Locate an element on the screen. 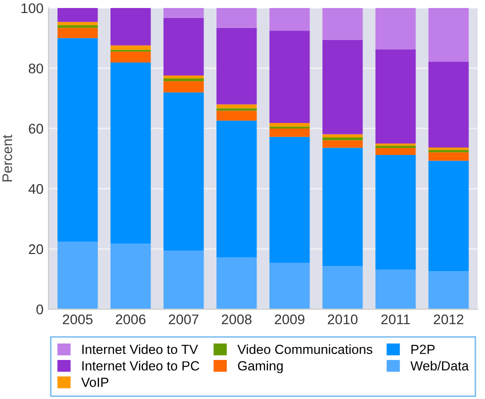 This screenshot has width=485, height=399. x-tick-label: 2005 is located at coordinates (77, 319).